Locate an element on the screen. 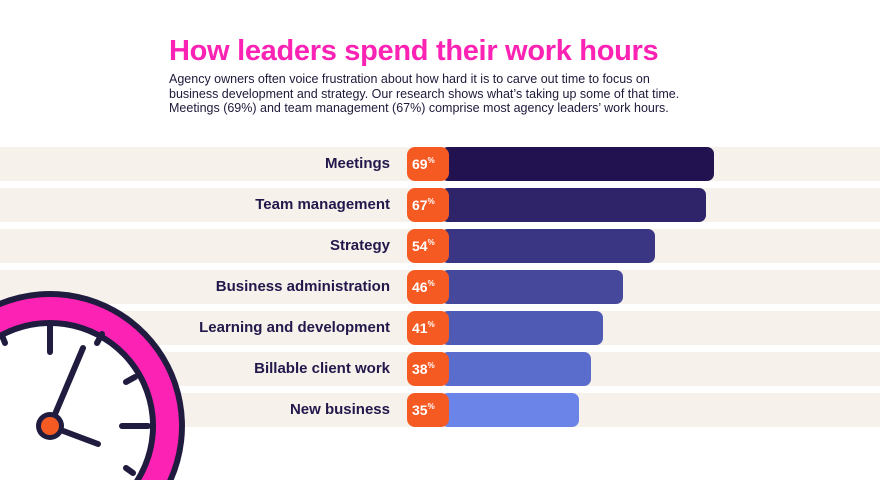 This screenshot has height=480, width=880. value-badge: 69% is located at coordinates (428, 164).